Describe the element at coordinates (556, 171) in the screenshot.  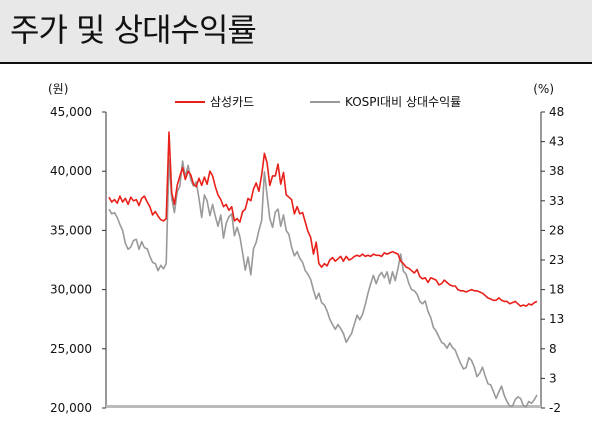
I see `right-tick-label: 38` at that location.